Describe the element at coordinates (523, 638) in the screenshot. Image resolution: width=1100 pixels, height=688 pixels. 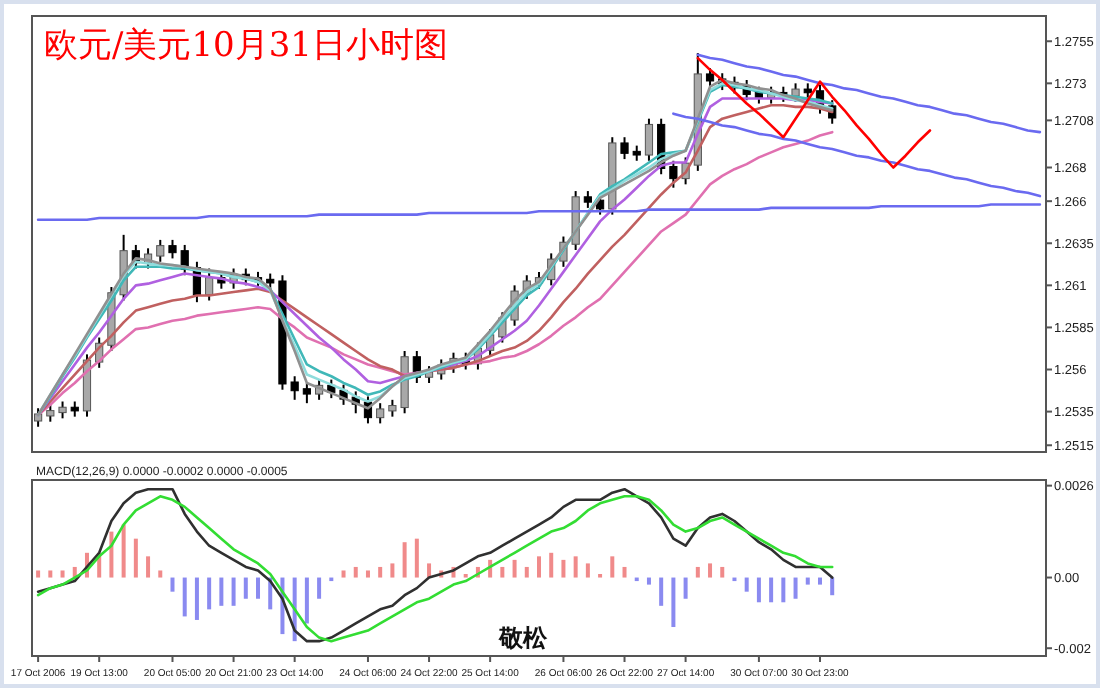
I see `annotation: 敬松` at that location.